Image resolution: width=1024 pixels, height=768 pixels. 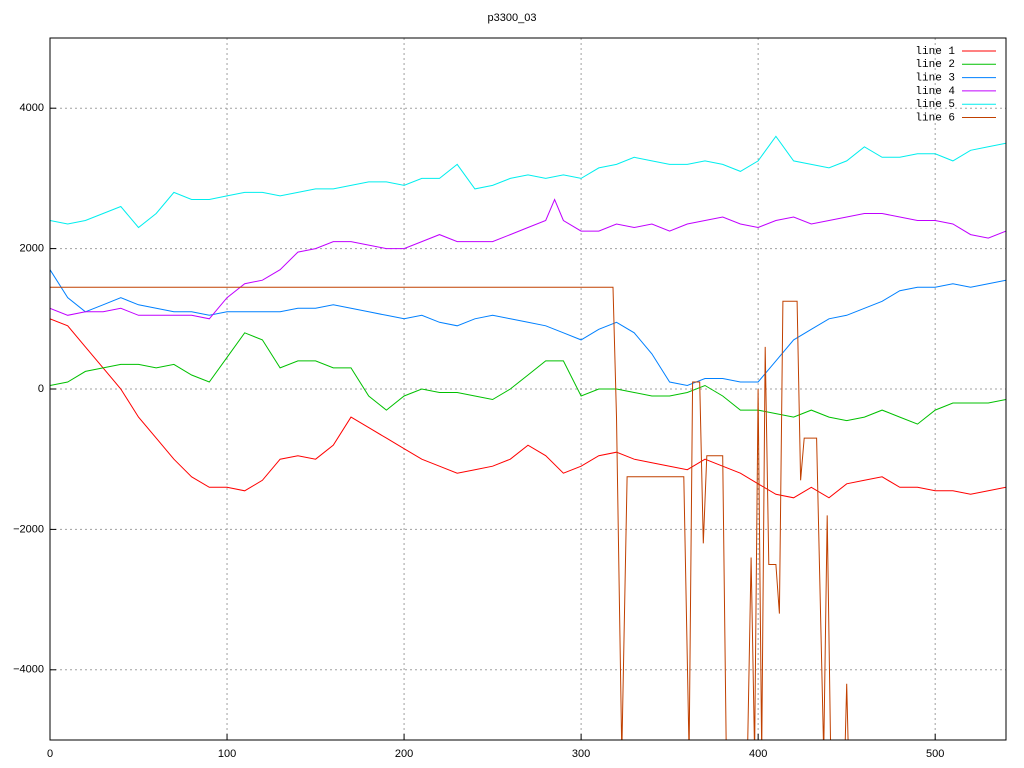 I want to click on y-tick-label: −4000, so click(x=28, y=670).